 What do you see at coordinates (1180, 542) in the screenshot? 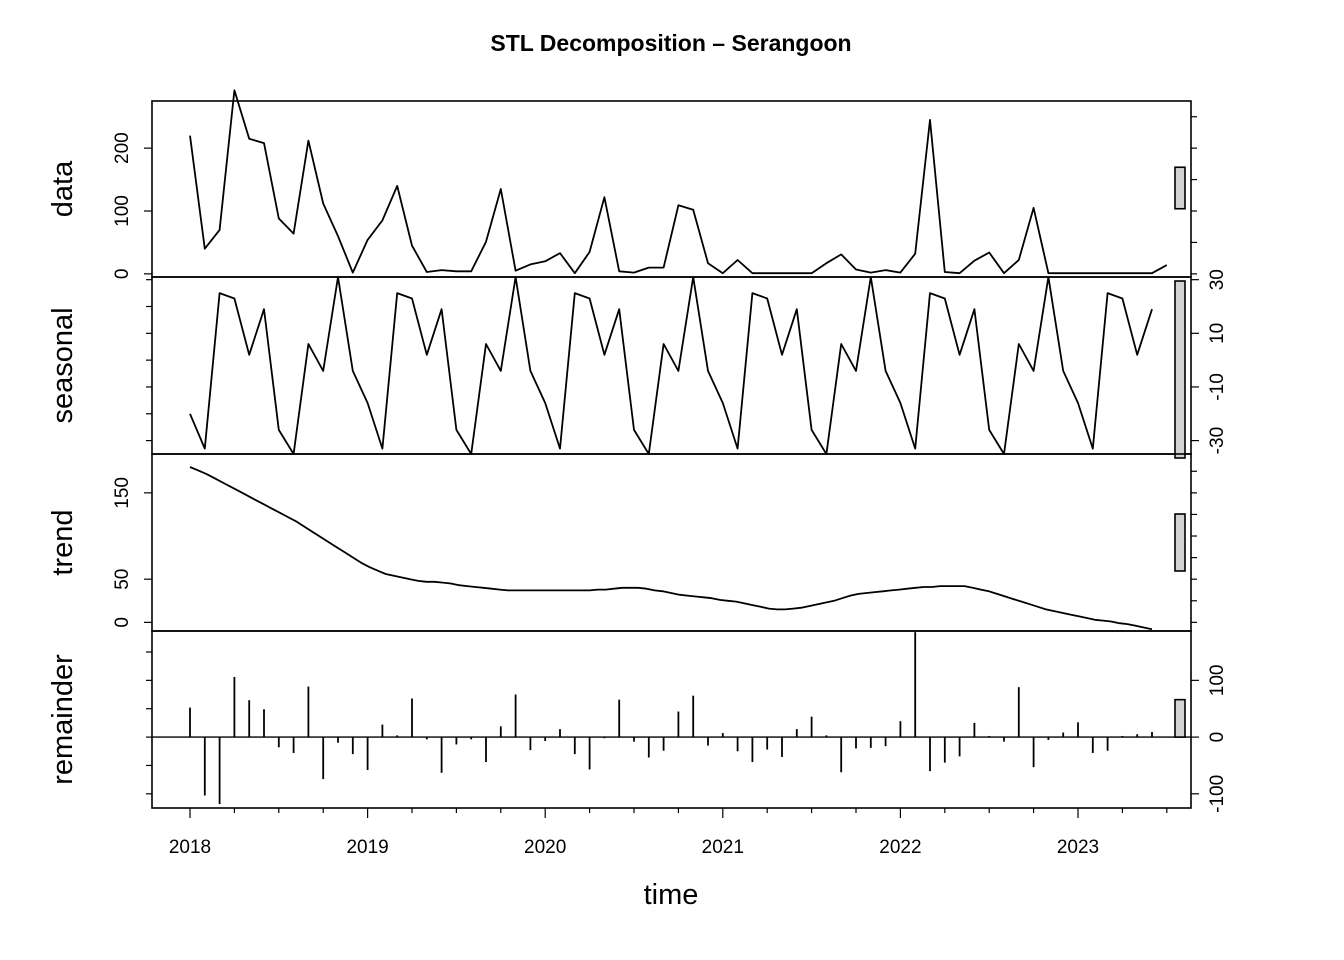
I see `scale-bar-trend` at bounding box center [1180, 542].